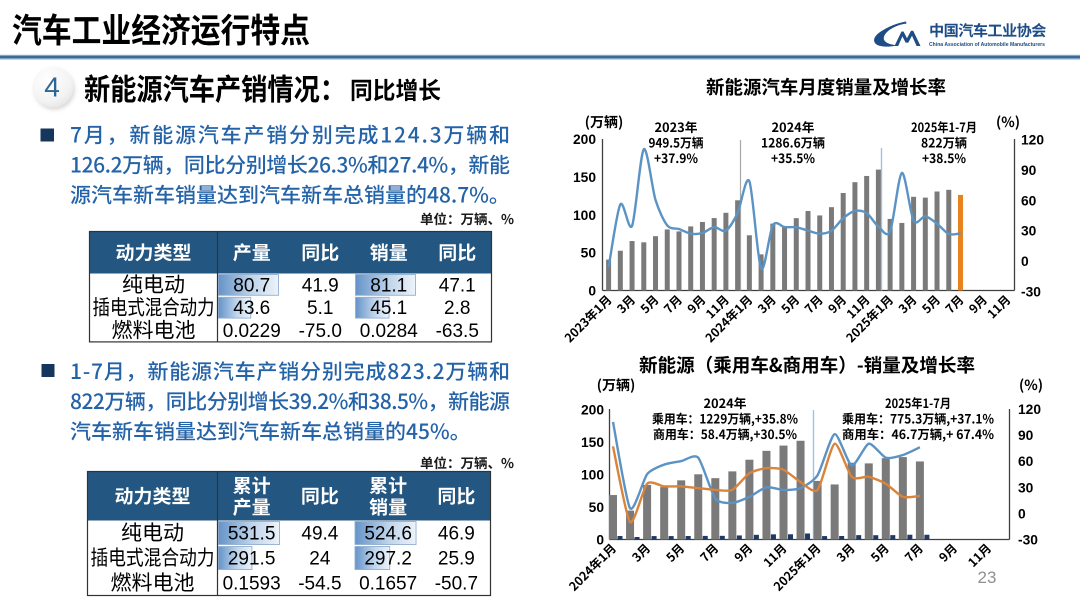 The width and height of the screenshot is (1080, 608). I want to click on svg-text: 49.4, so click(319, 534).